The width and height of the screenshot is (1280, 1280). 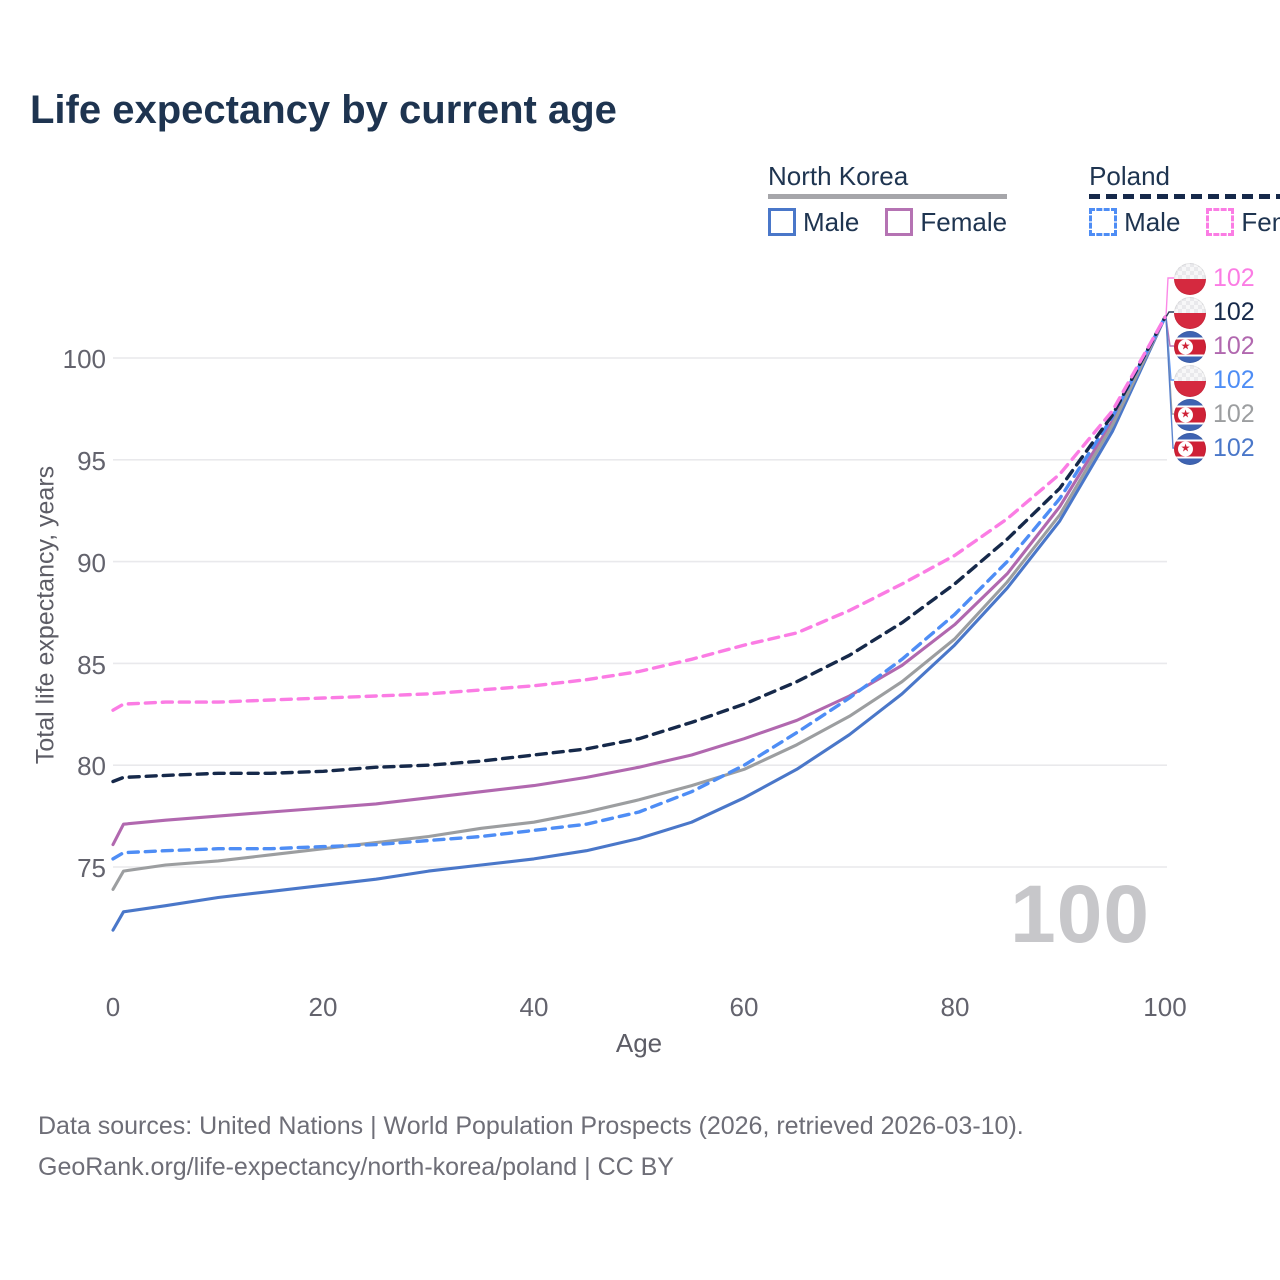 What do you see at coordinates (113, 1007) in the screenshot?
I see `x-tick-0: 0` at bounding box center [113, 1007].